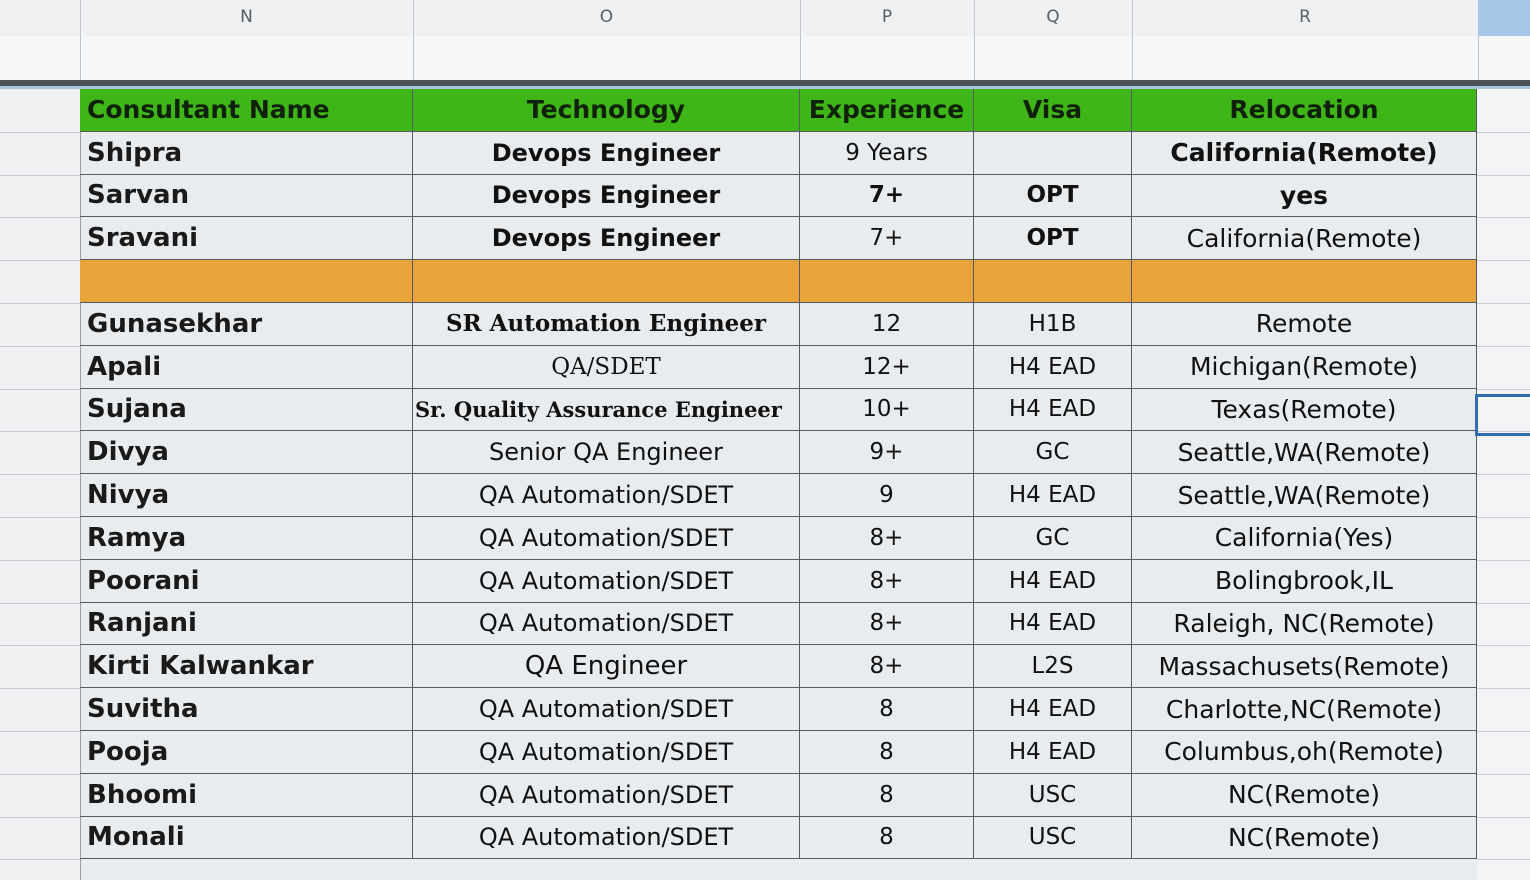 This screenshot has width=1530, height=880. What do you see at coordinates (1304, 580) in the screenshot?
I see `cell-relocation: Bolingbrook,IL` at bounding box center [1304, 580].